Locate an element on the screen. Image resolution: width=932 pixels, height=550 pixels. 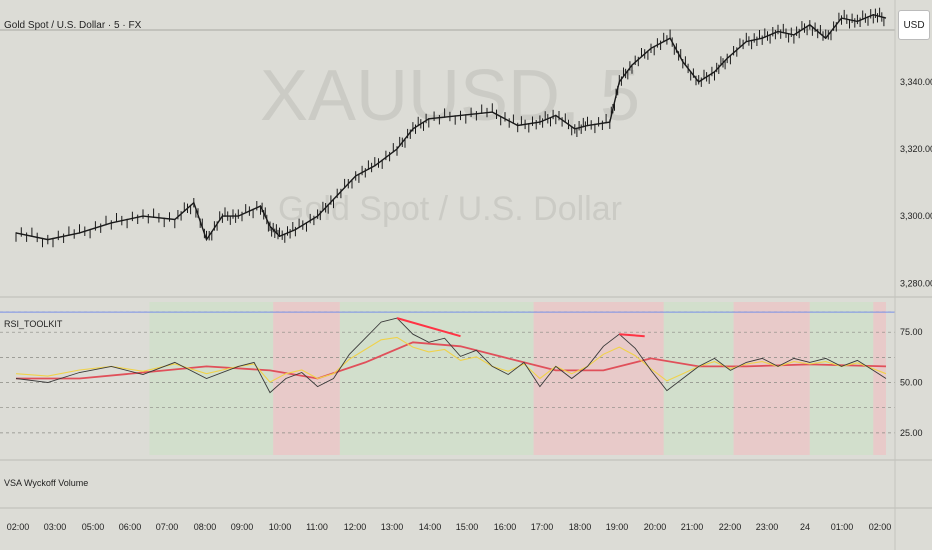
time-axis-label: 23:00 is located at coordinates (767, 527).